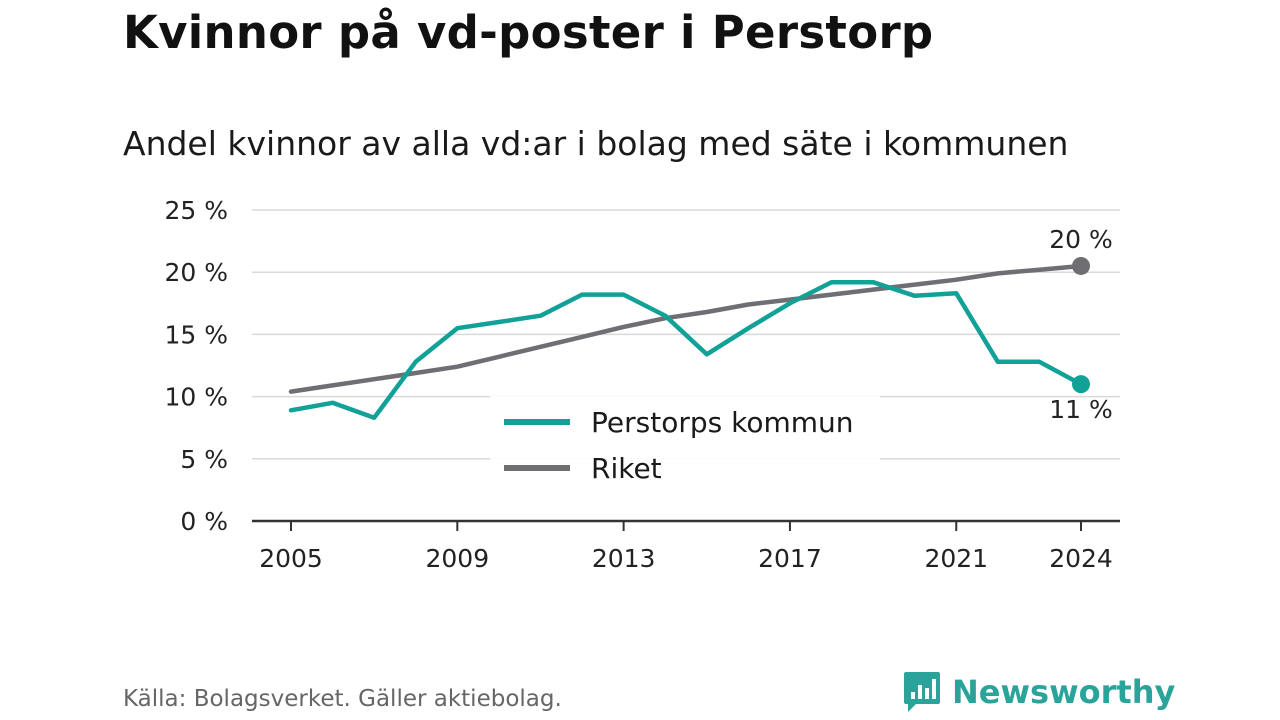  What do you see at coordinates (686, 546) in the screenshot?
I see `x-axis: 2005 2009 2013 2017 2021 2024` at bounding box center [686, 546].